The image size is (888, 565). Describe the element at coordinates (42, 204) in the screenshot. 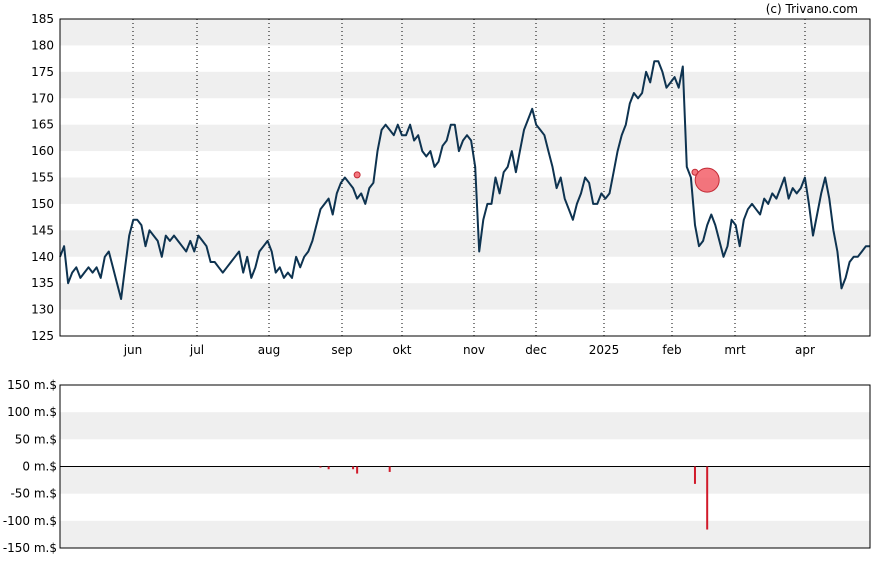

I see `price-tick-label: 150` at that location.